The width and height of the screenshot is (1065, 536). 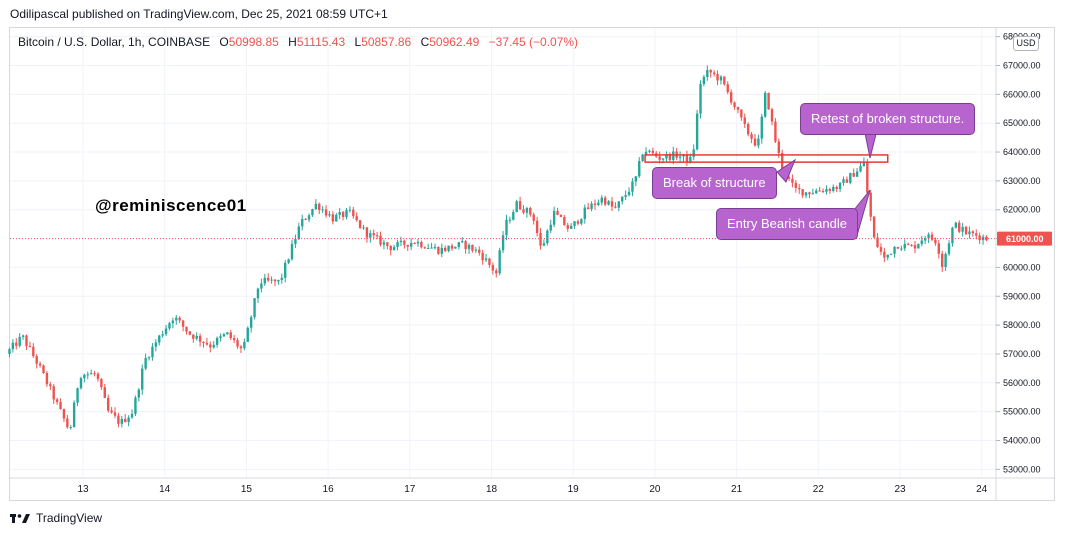 What do you see at coordinates (1024, 238) in the screenshot?
I see `last-price-tag` at bounding box center [1024, 238].